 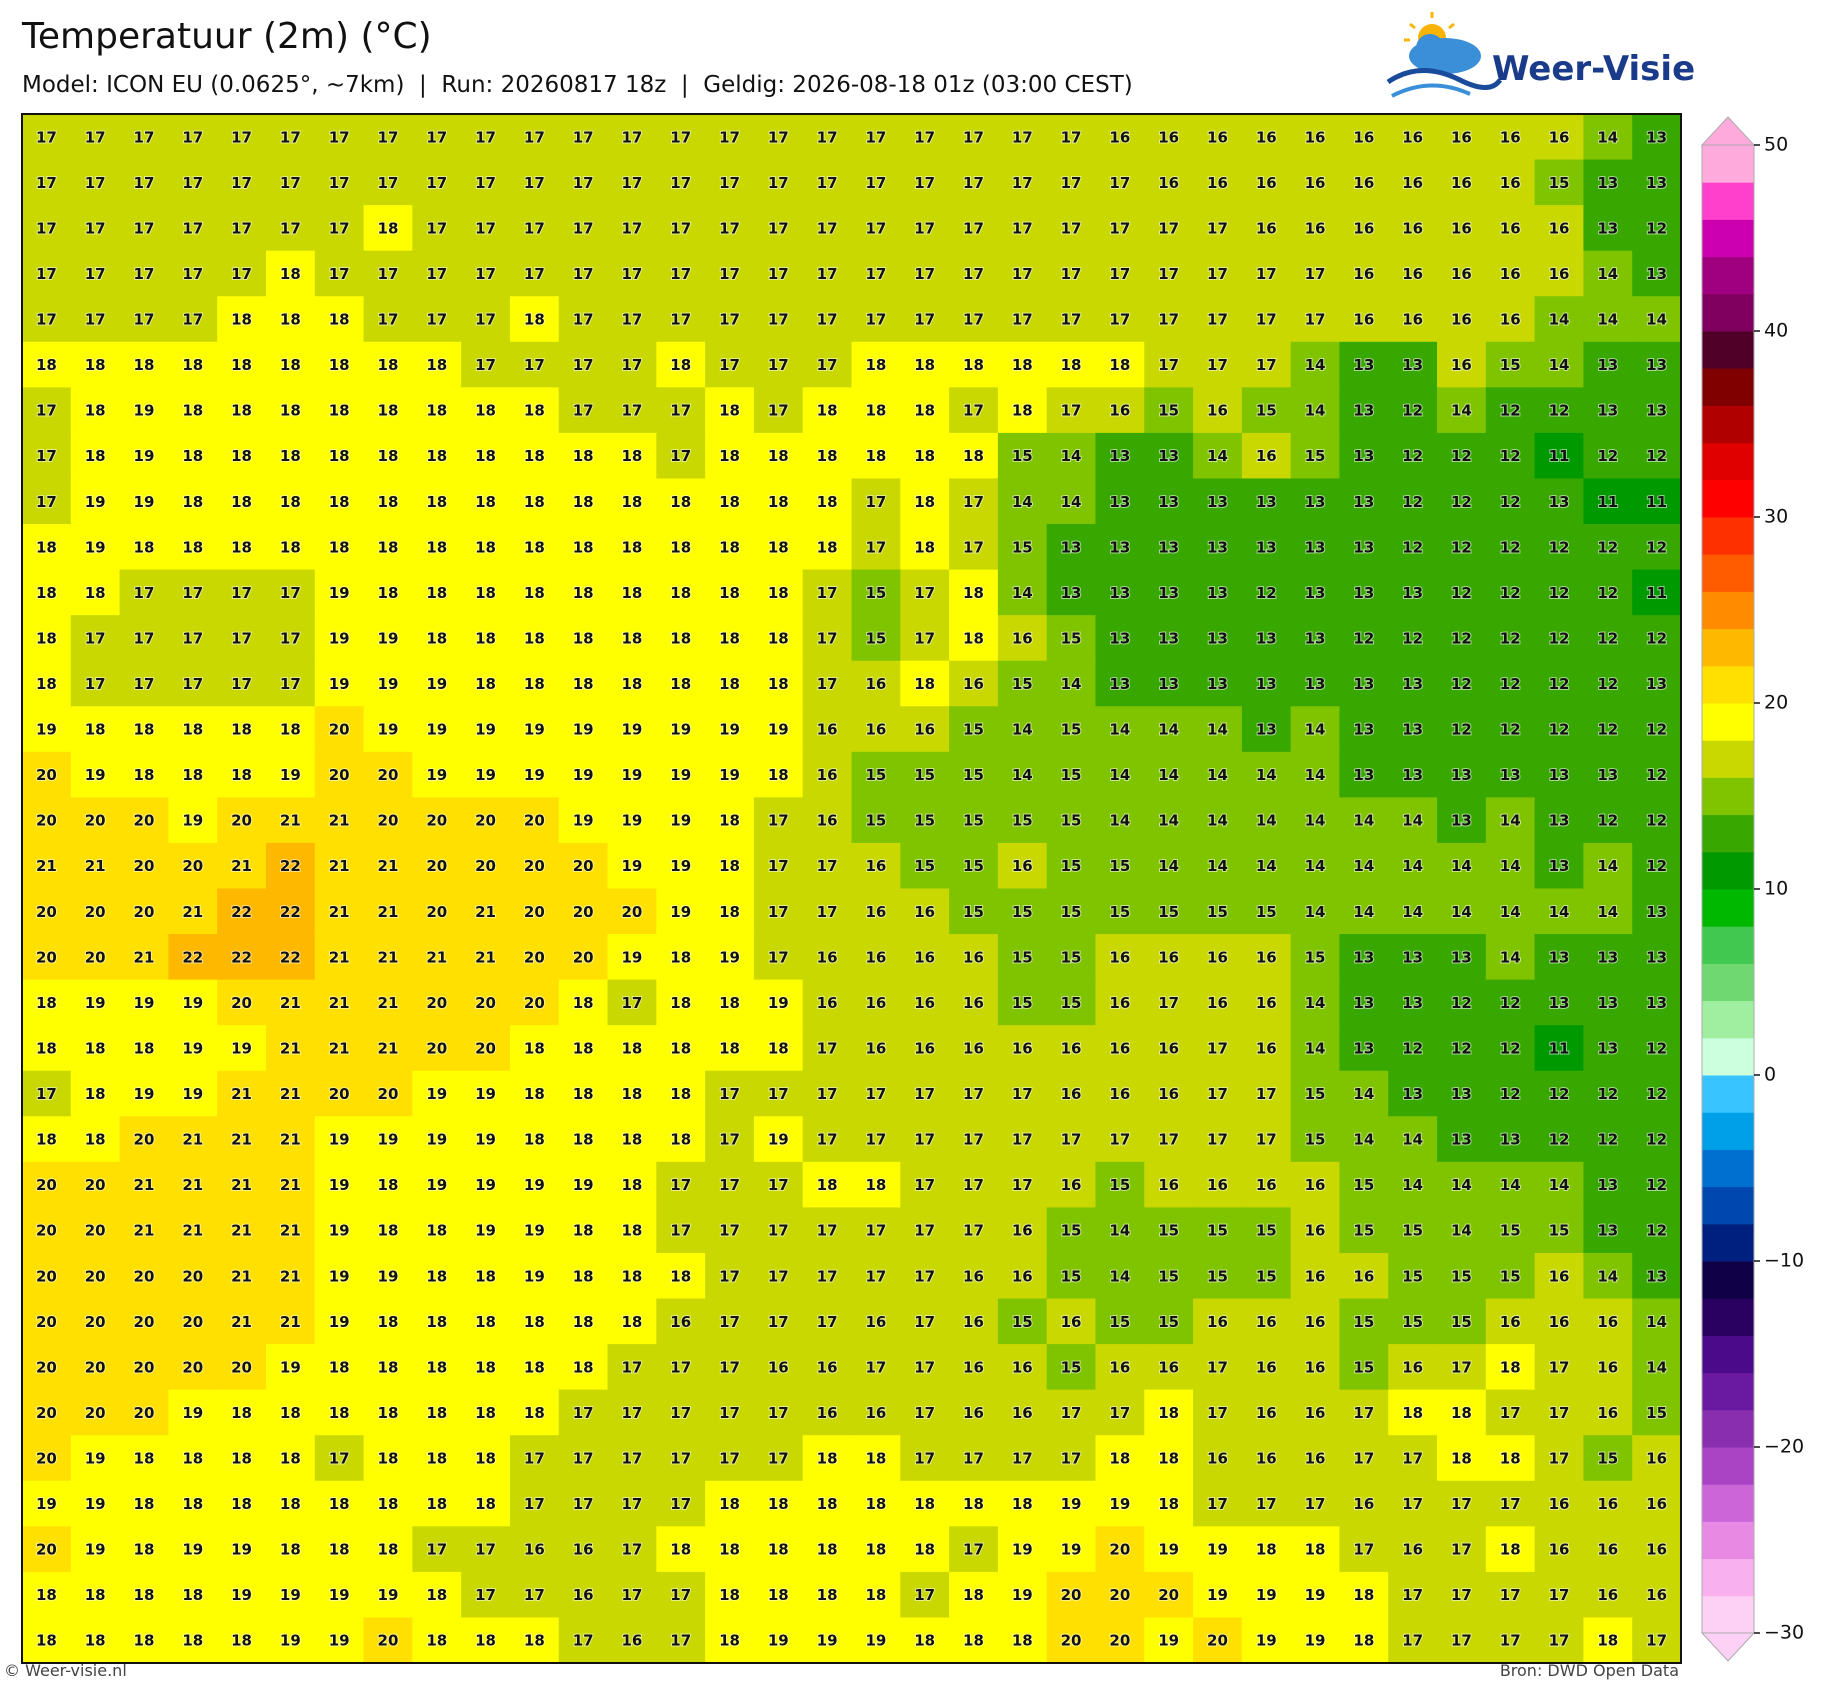 What do you see at coordinates (1776, 703) in the screenshot?
I see `colorbar-tick-label: 20` at bounding box center [1776, 703].